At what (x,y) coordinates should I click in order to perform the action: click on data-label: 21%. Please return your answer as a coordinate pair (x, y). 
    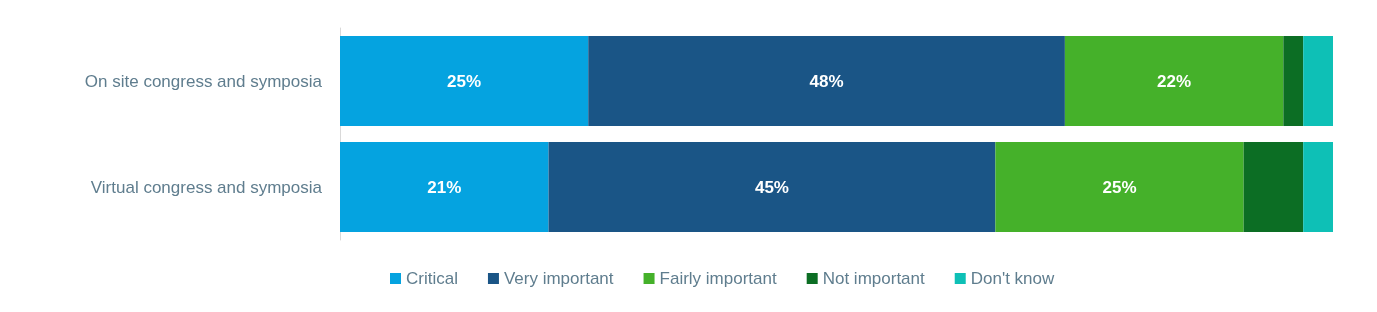
    Looking at the image, I should click on (444, 187).